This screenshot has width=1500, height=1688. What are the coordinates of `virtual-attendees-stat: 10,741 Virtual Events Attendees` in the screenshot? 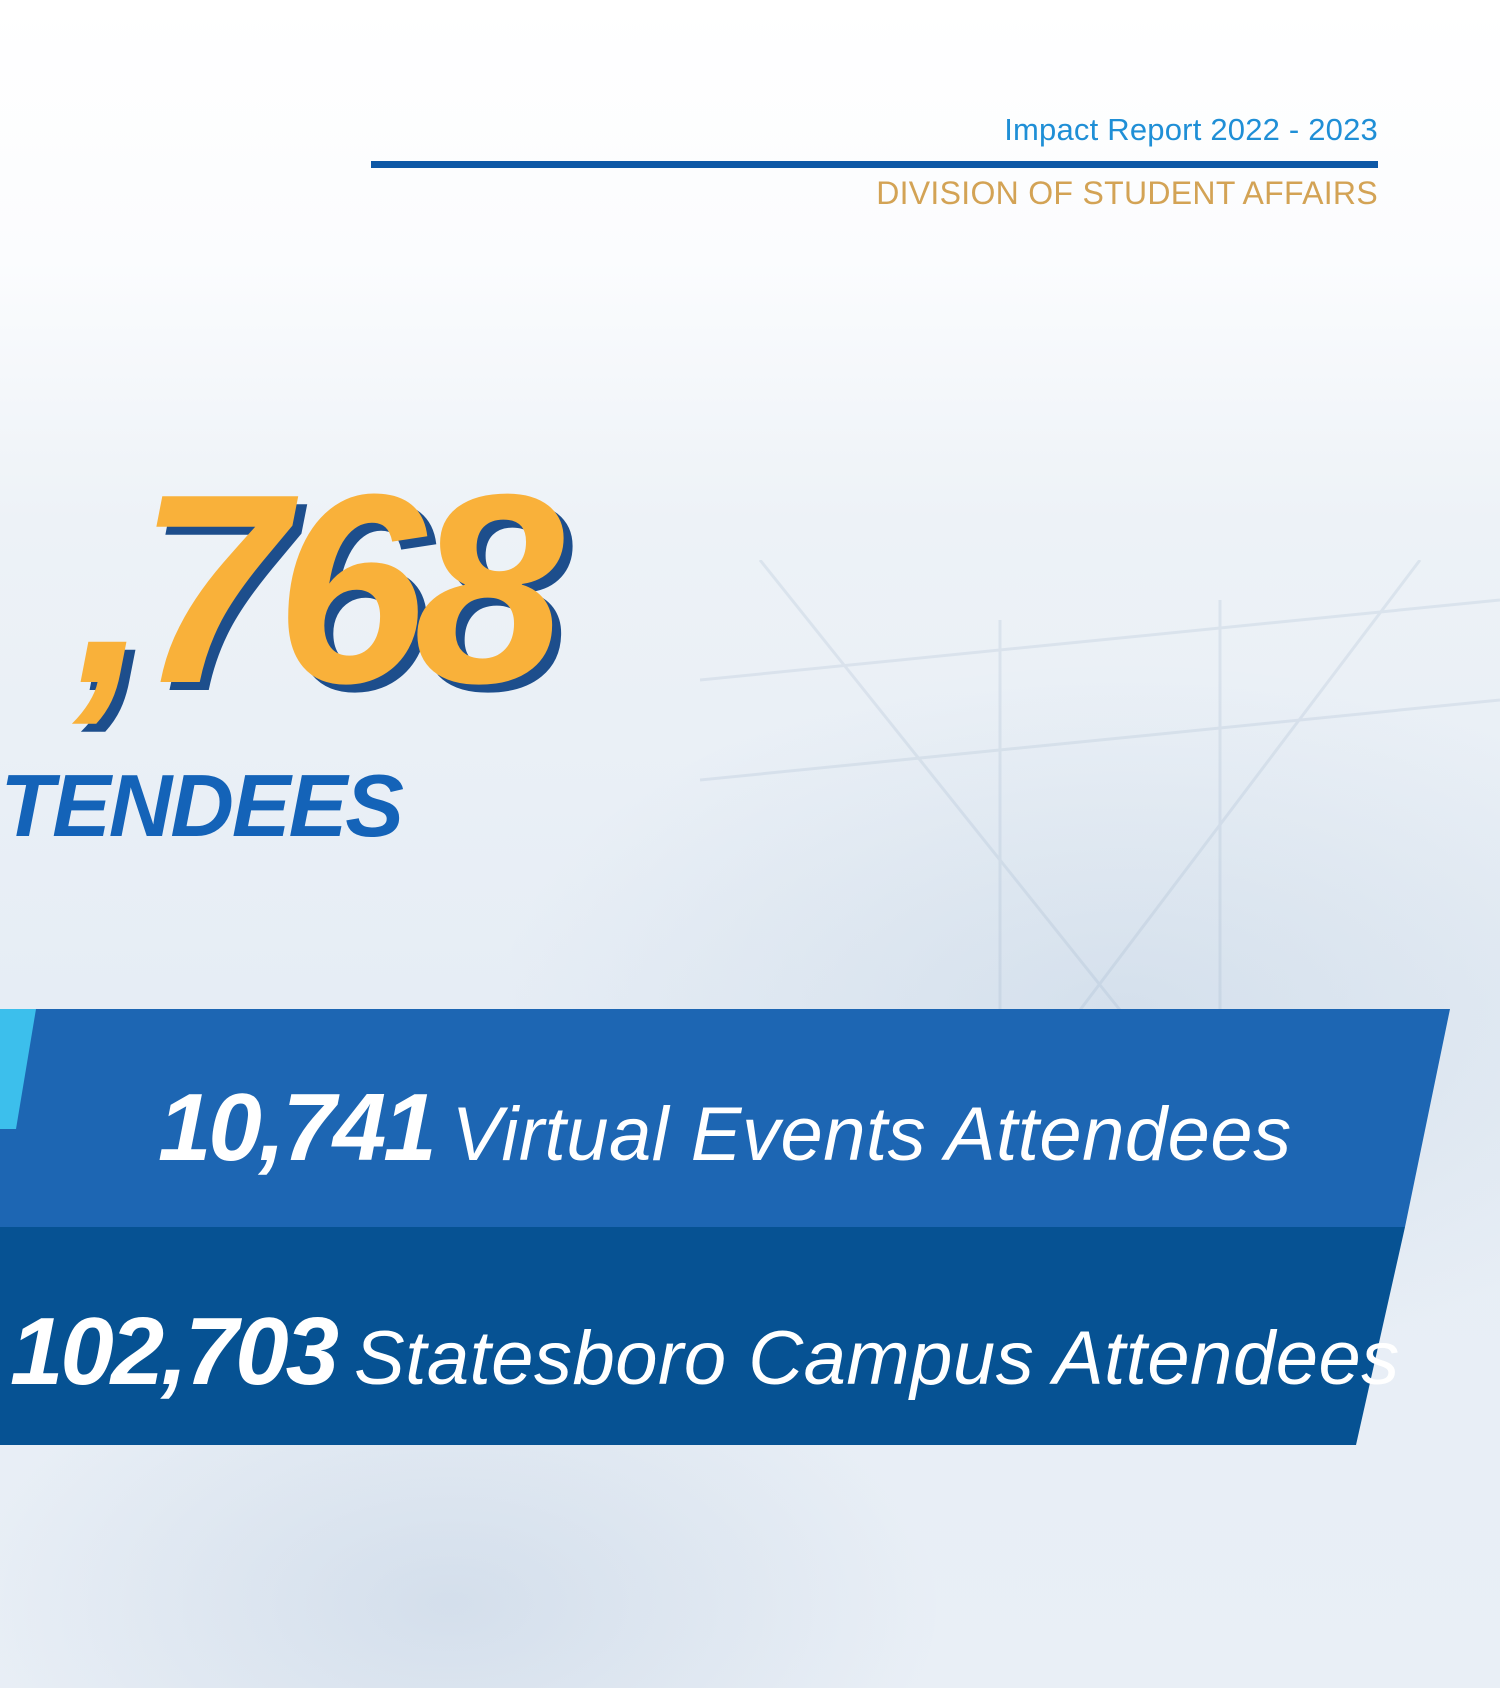 It's located at (725, 1128).